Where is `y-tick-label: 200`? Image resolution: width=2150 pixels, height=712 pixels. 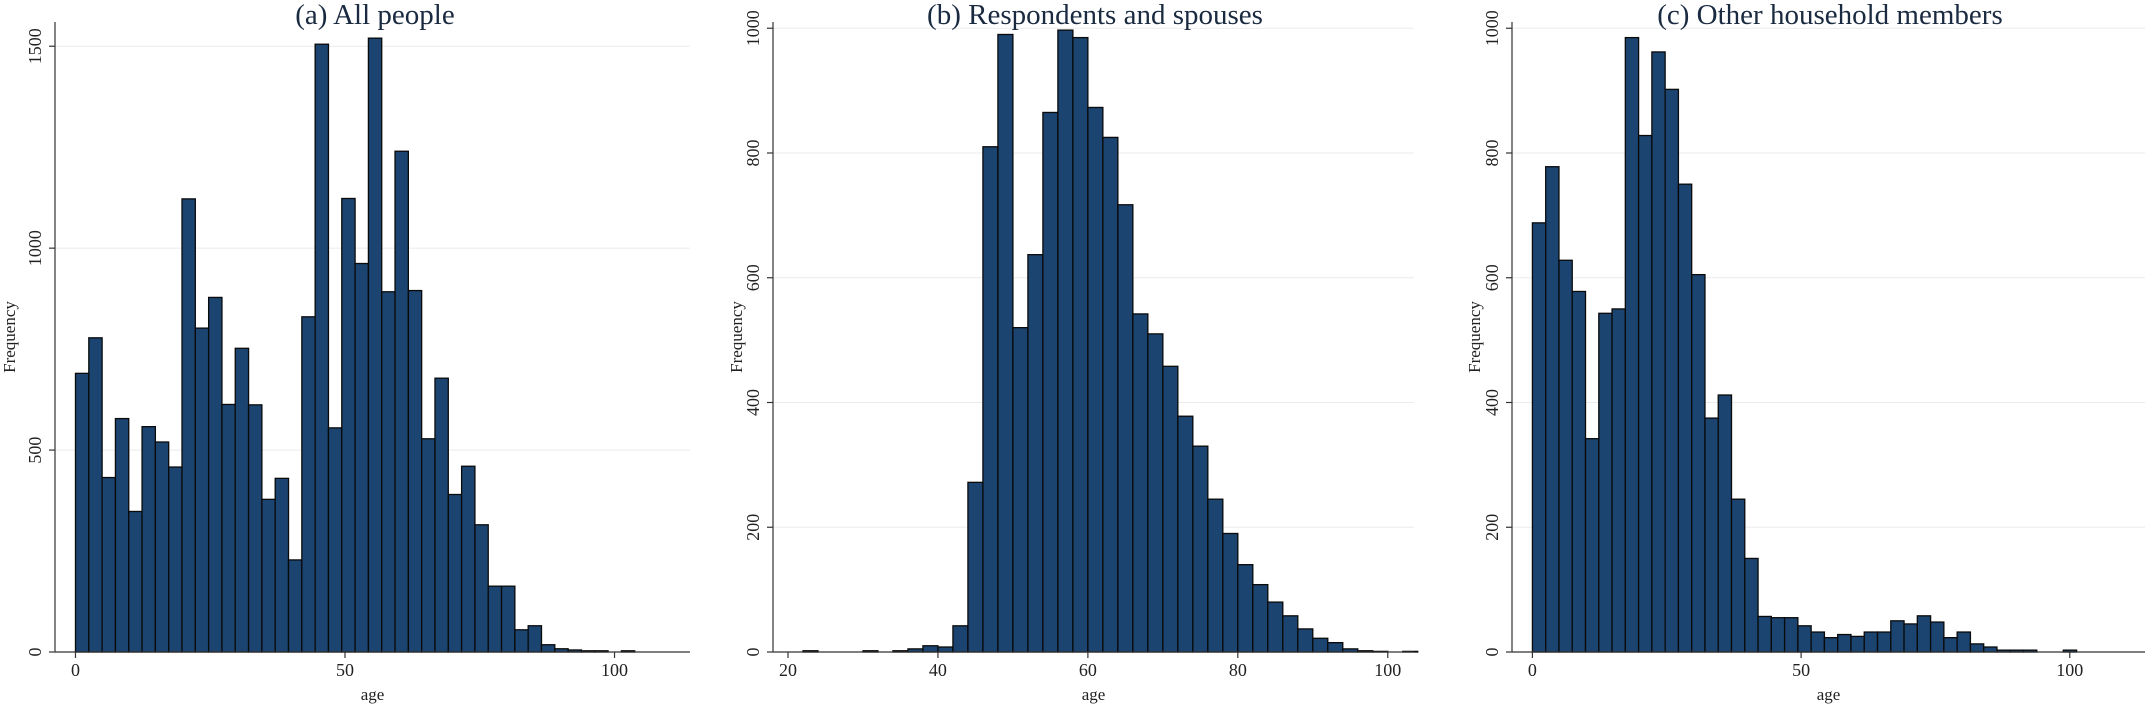 y-tick-label: 200 is located at coordinates (753, 527).